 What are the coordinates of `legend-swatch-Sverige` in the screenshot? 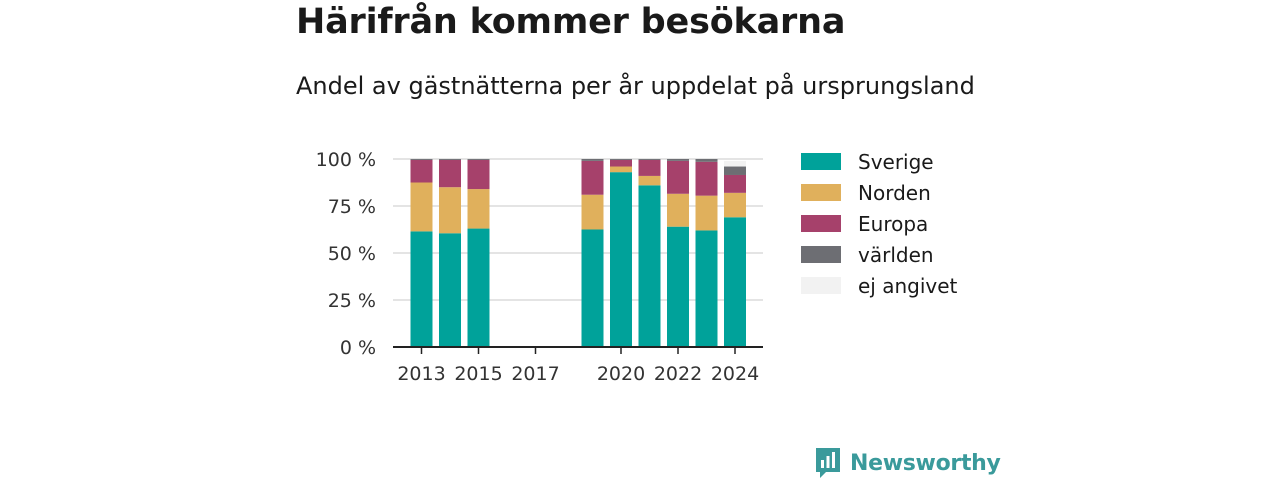 It's located at (821, 161).